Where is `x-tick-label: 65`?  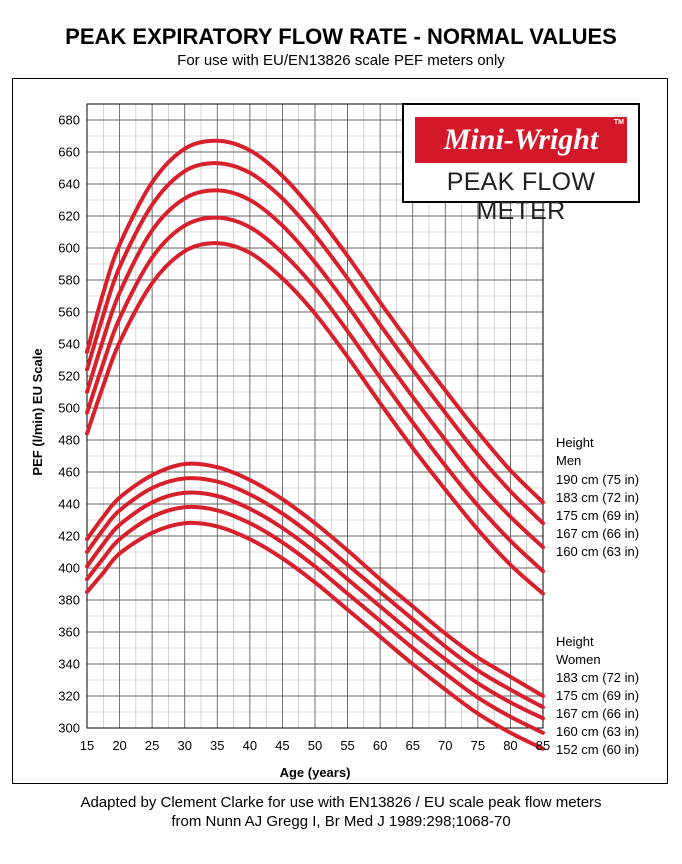
x-tick-label: 65 is located at coordinates (412, 745).